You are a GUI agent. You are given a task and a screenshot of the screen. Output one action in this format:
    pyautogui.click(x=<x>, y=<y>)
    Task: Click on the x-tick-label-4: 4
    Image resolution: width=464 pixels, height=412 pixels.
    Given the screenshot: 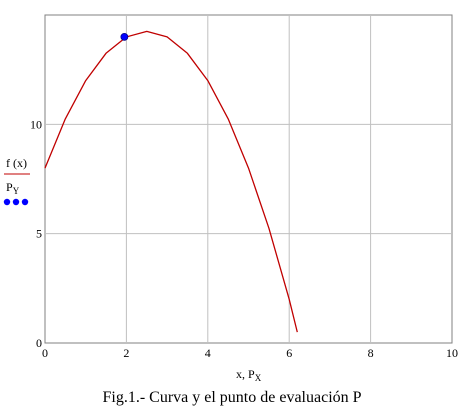 What is the action you would take?
    pyautogui.click(x=208, y=353)
    